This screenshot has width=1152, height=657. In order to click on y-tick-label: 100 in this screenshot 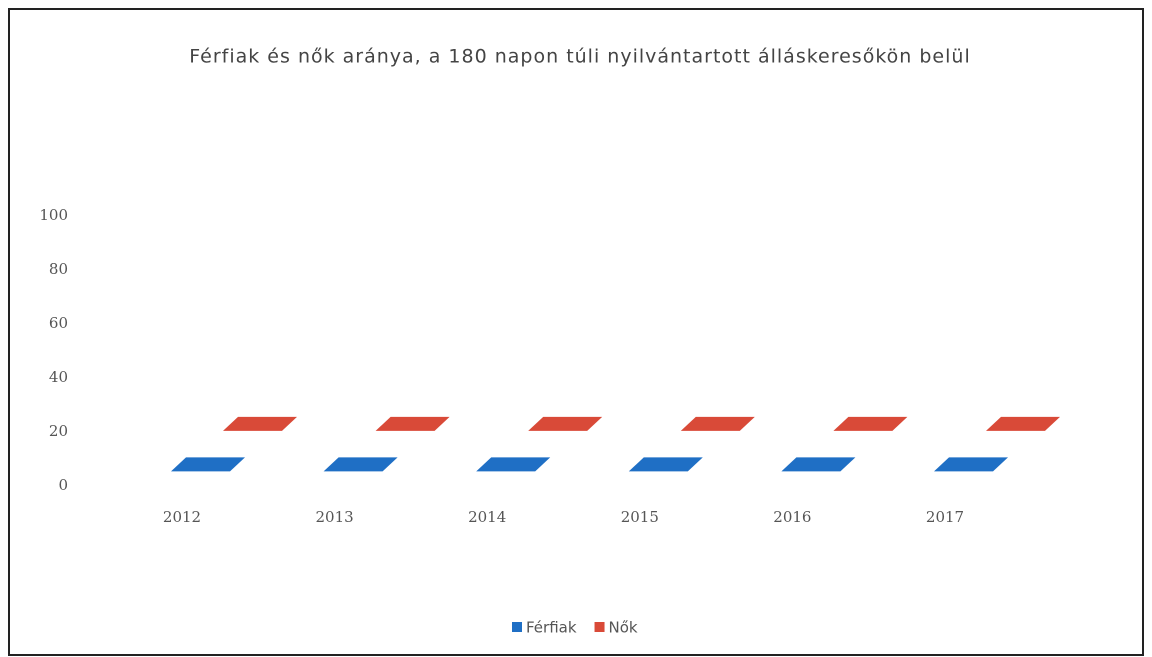, I will do `click(53, 215)`.